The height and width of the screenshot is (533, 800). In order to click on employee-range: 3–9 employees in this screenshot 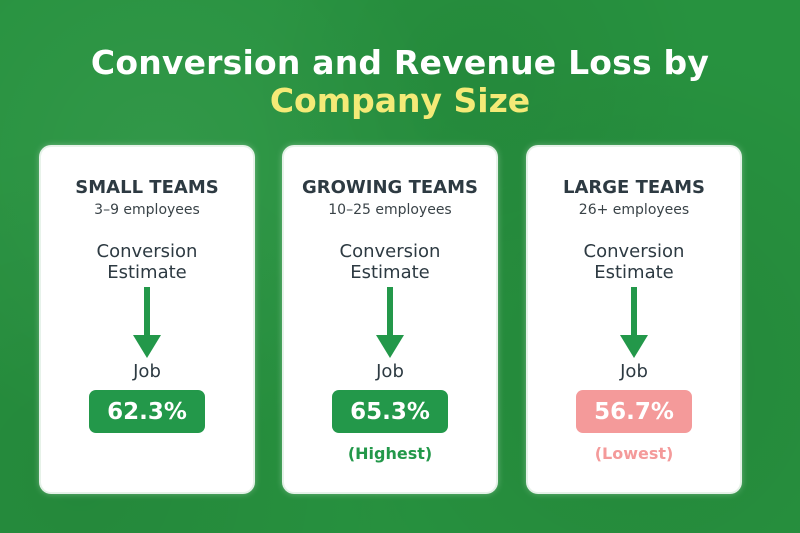, I will do `click(147, 210)`.